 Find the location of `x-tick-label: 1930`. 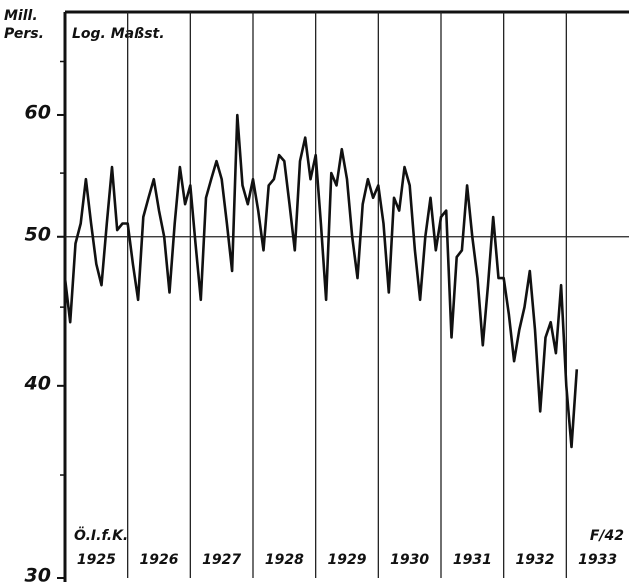

x-tick-label: 1930 is located at coordinates (409, 560).